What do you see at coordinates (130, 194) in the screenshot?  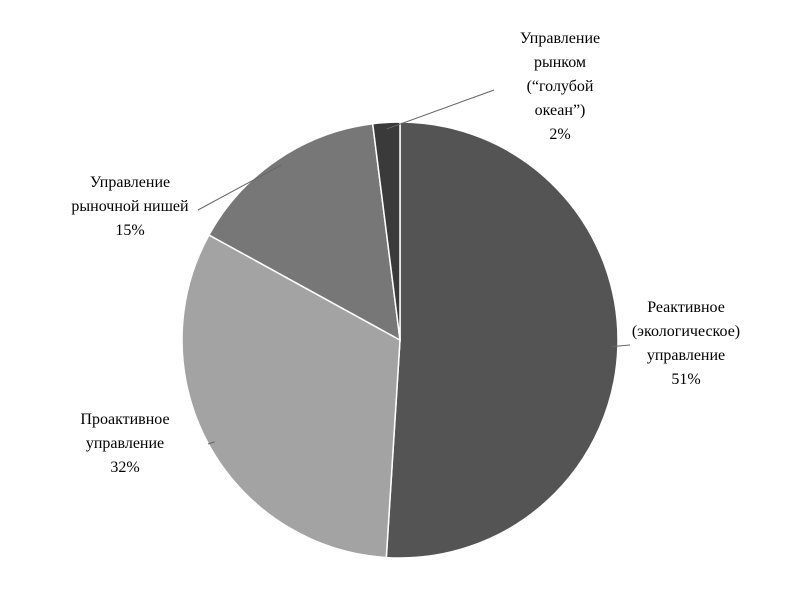 I see `category-label: Управление рыночной нишей` at bounding box center [130, 194].